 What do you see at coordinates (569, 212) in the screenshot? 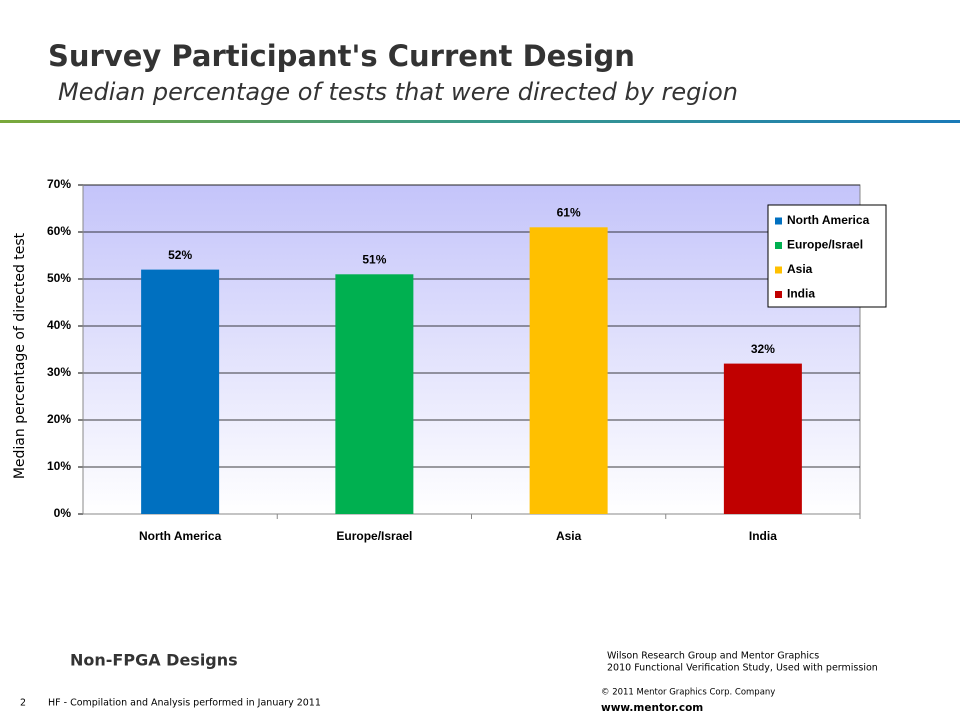
I see `value-label: 61%` at bounding box center [569, 212].